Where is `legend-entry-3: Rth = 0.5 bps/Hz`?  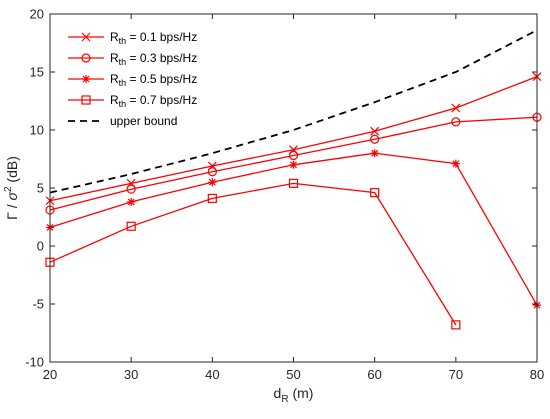
legend-entry-3: Rth = 0.5 bps/Hz is located at coordinates (132, 80).